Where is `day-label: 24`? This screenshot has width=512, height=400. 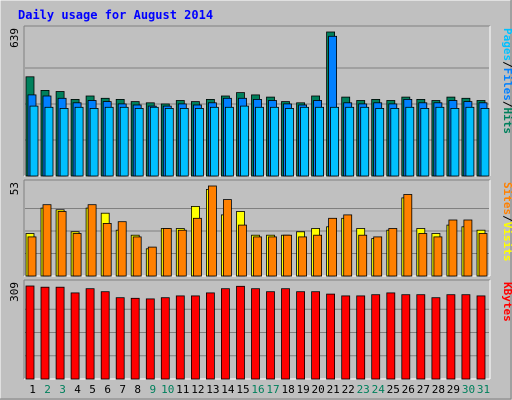
day-label: 24 is located at coordinates (379, 389).